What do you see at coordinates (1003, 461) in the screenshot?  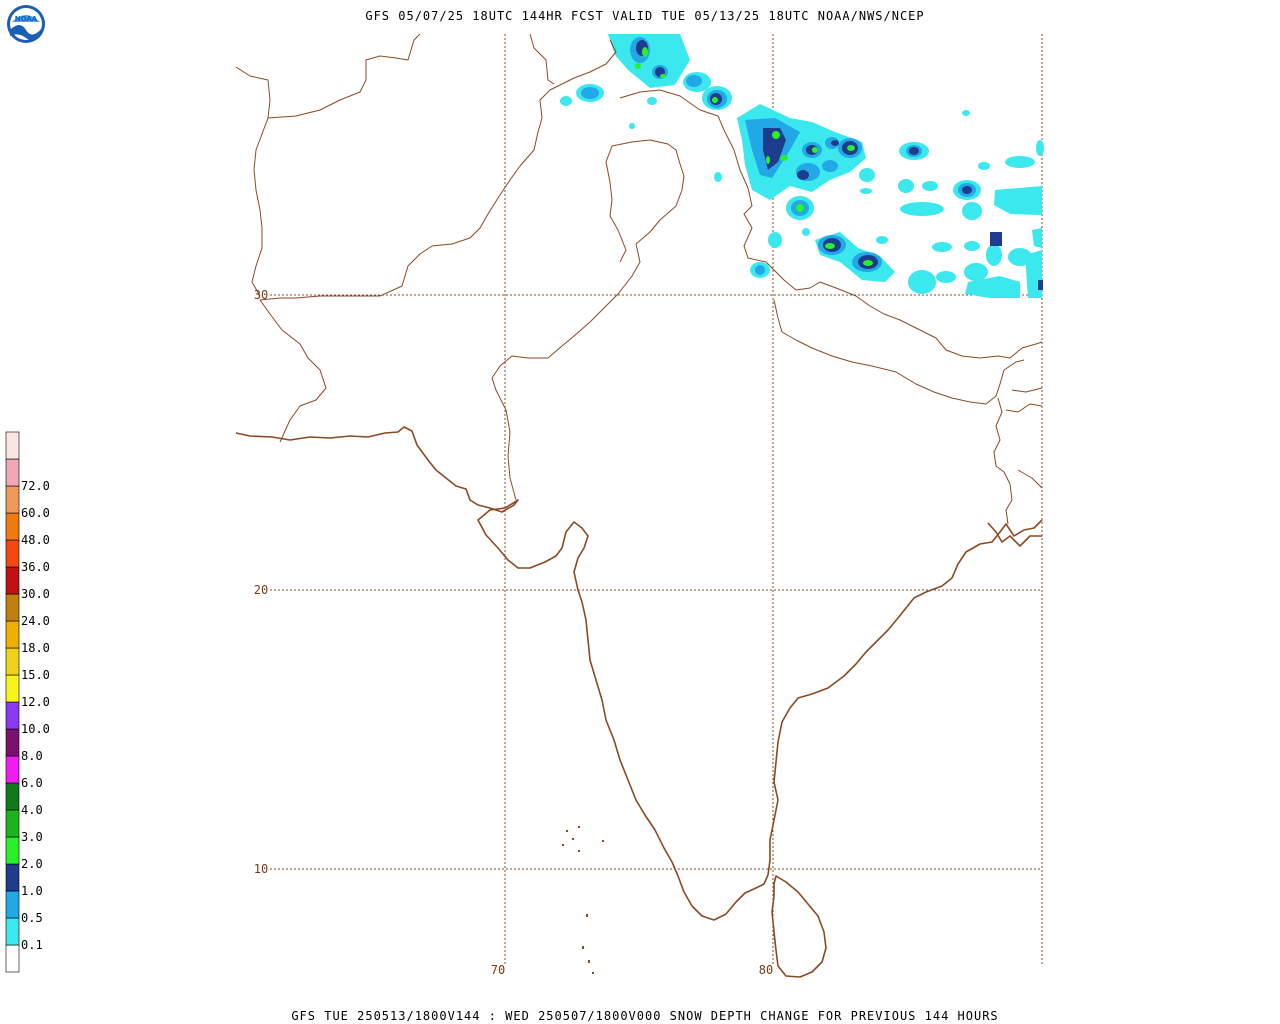 I see `bangladesh-border` at bounding box center [1003, 461].